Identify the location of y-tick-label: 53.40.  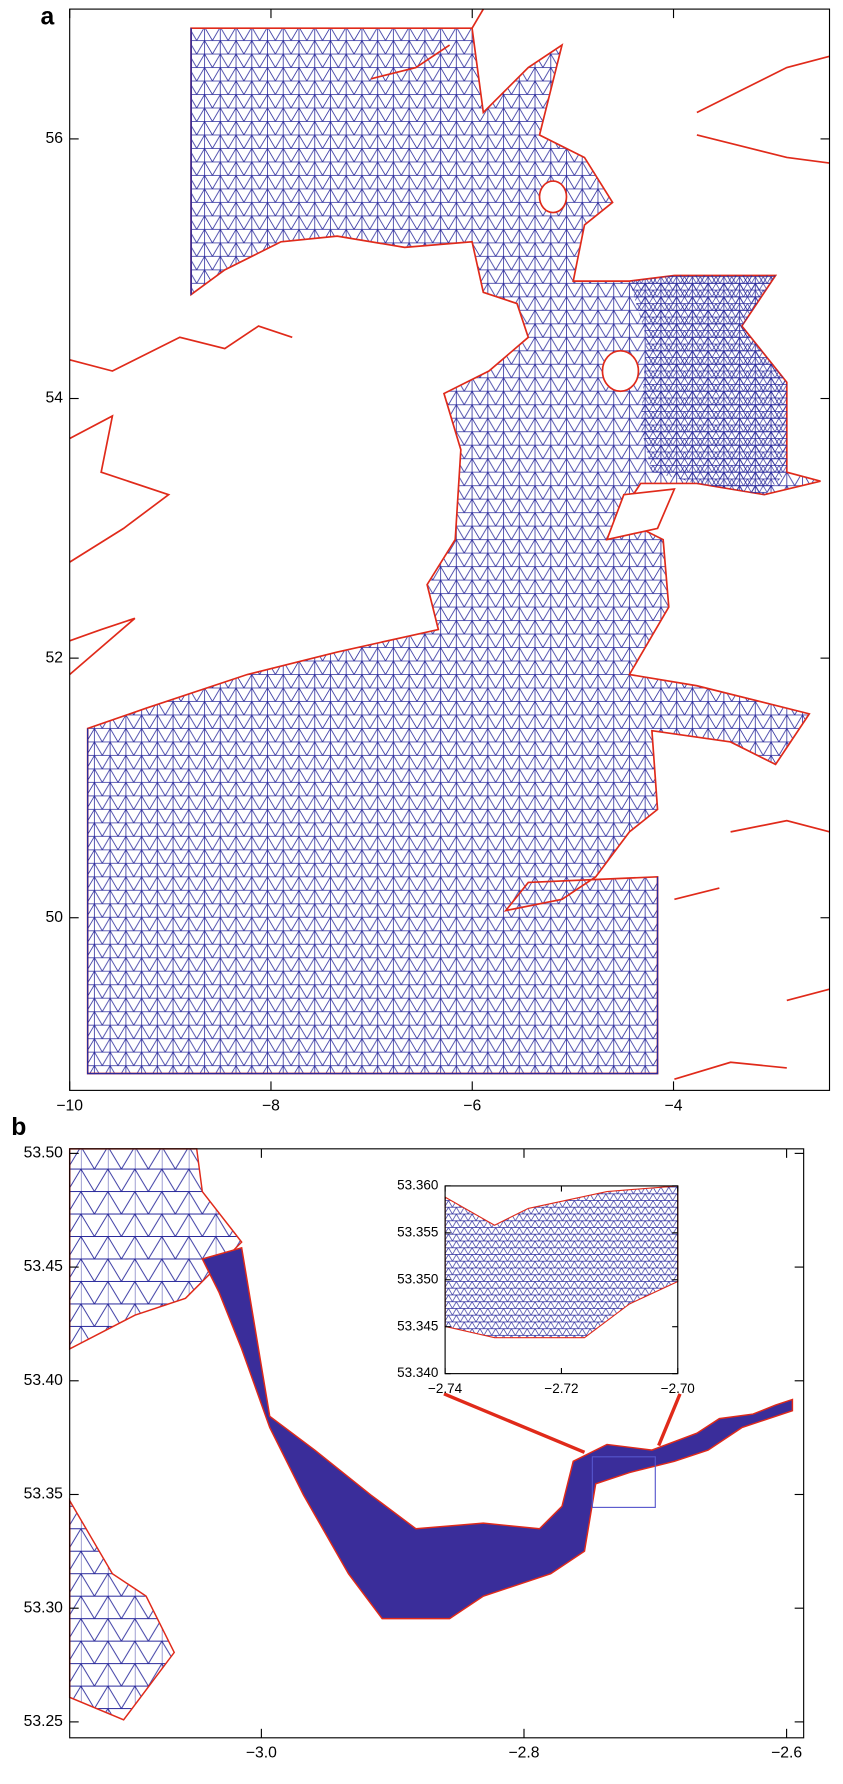
(44, 1380).